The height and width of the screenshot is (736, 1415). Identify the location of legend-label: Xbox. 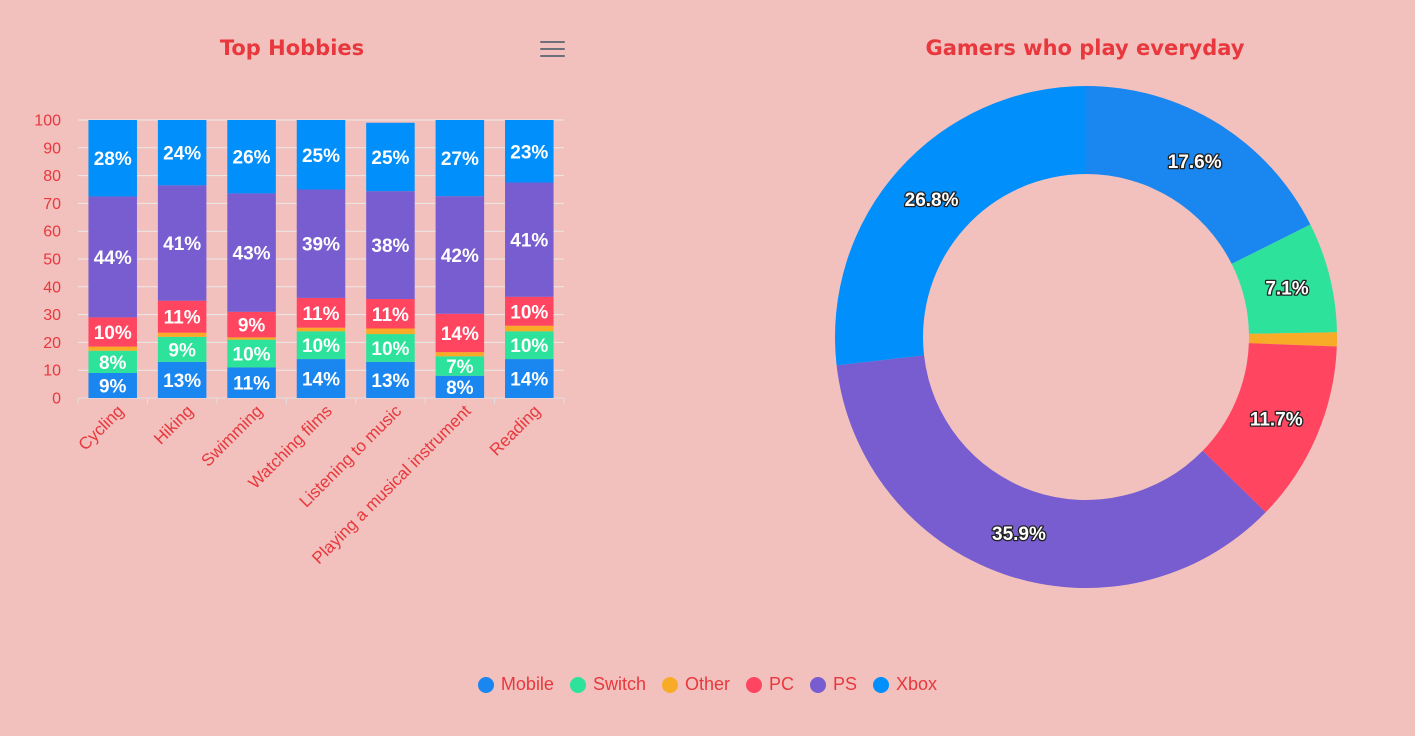
(917, 684).